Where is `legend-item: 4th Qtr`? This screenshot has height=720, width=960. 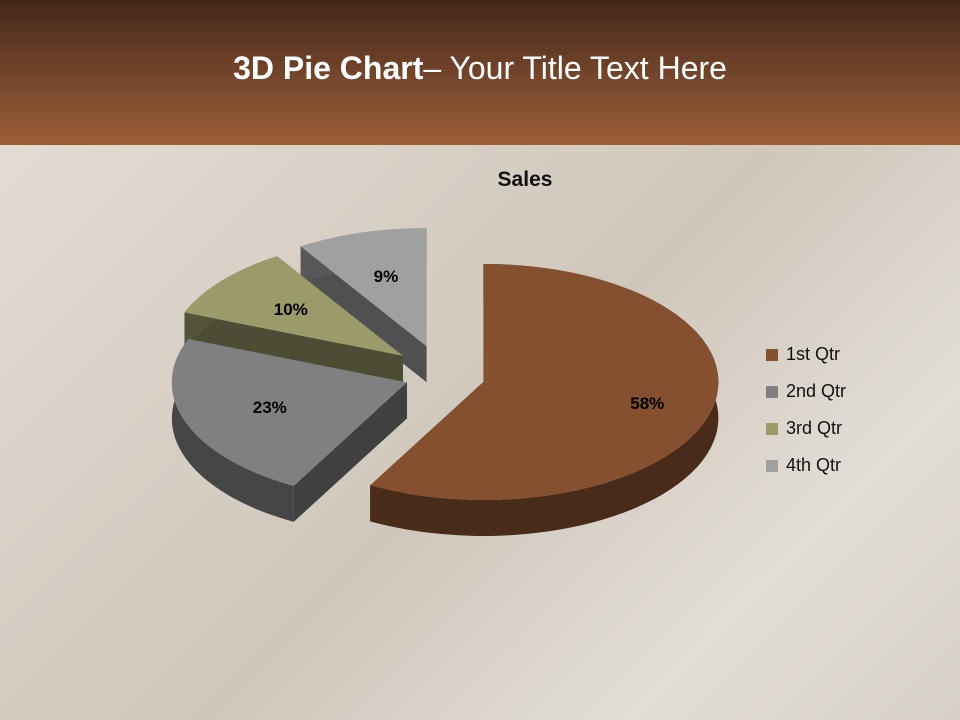
legend-item: 4th Qtr is located at coordinates (806, 465).